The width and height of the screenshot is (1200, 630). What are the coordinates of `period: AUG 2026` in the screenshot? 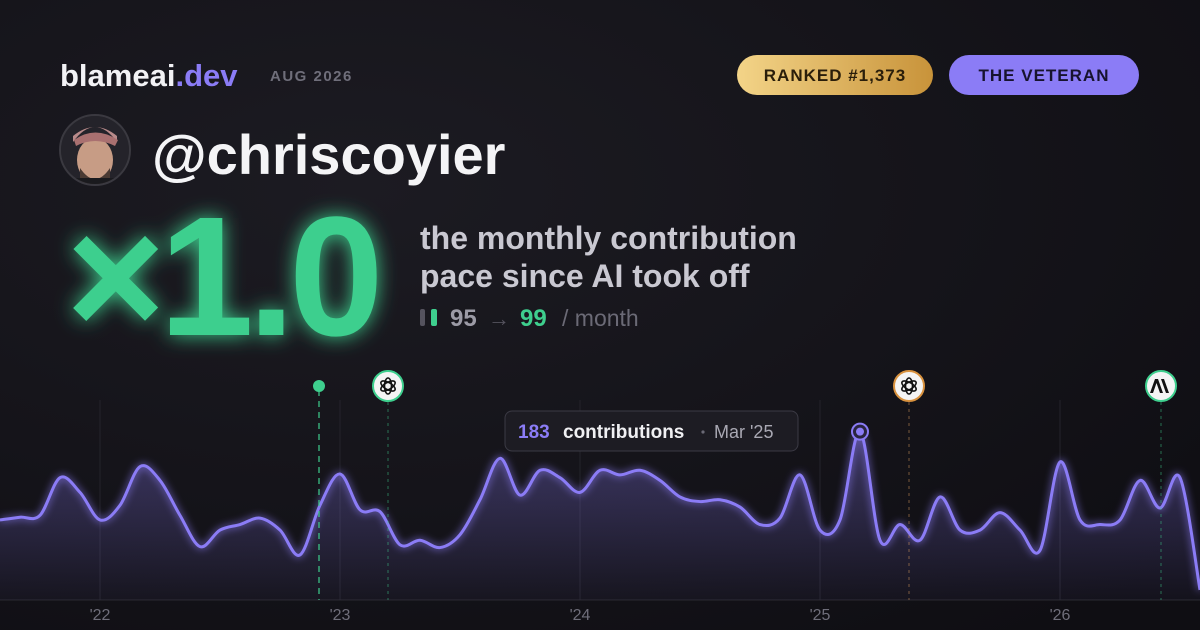 It's located at (311, 76).